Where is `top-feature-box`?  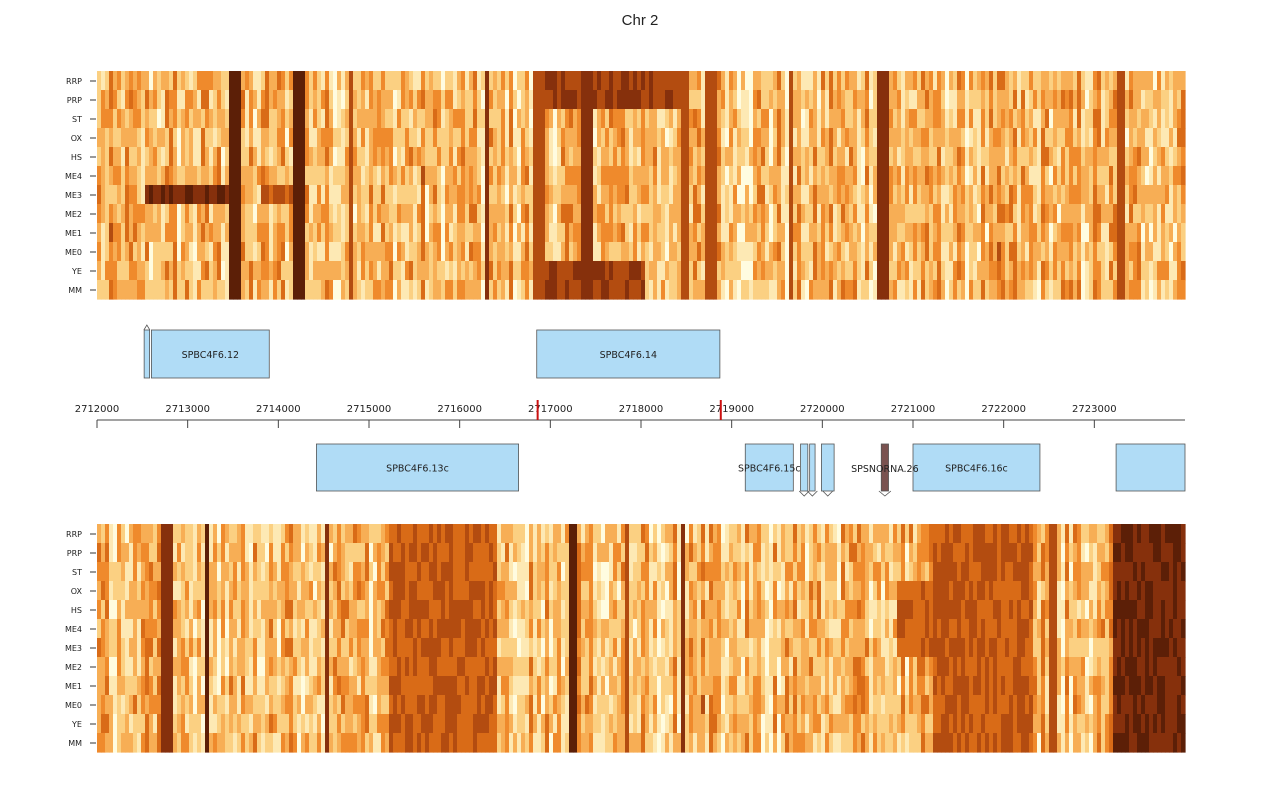 top-feature-box is located at coordinates (146, 354).